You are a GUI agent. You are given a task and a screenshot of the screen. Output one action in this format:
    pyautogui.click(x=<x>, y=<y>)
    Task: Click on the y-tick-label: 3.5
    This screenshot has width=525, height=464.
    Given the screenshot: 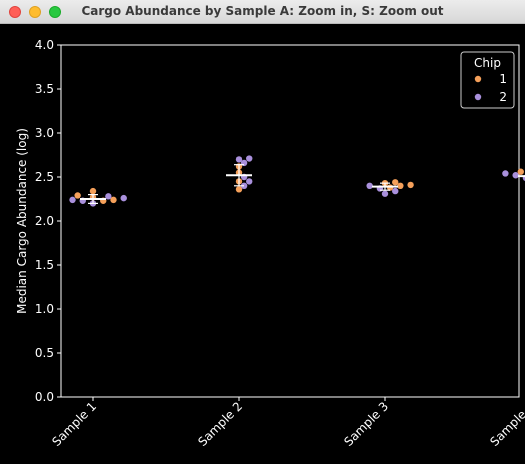 What is the action you would take?
    pyautogui.click(x=44, y=89)
    